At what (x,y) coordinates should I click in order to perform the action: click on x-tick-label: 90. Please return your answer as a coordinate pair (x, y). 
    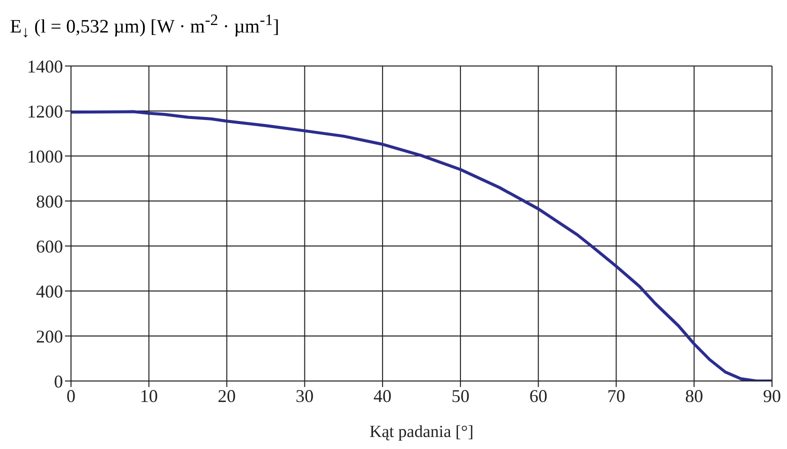
    Looking at the image, I should click on (772, 396).